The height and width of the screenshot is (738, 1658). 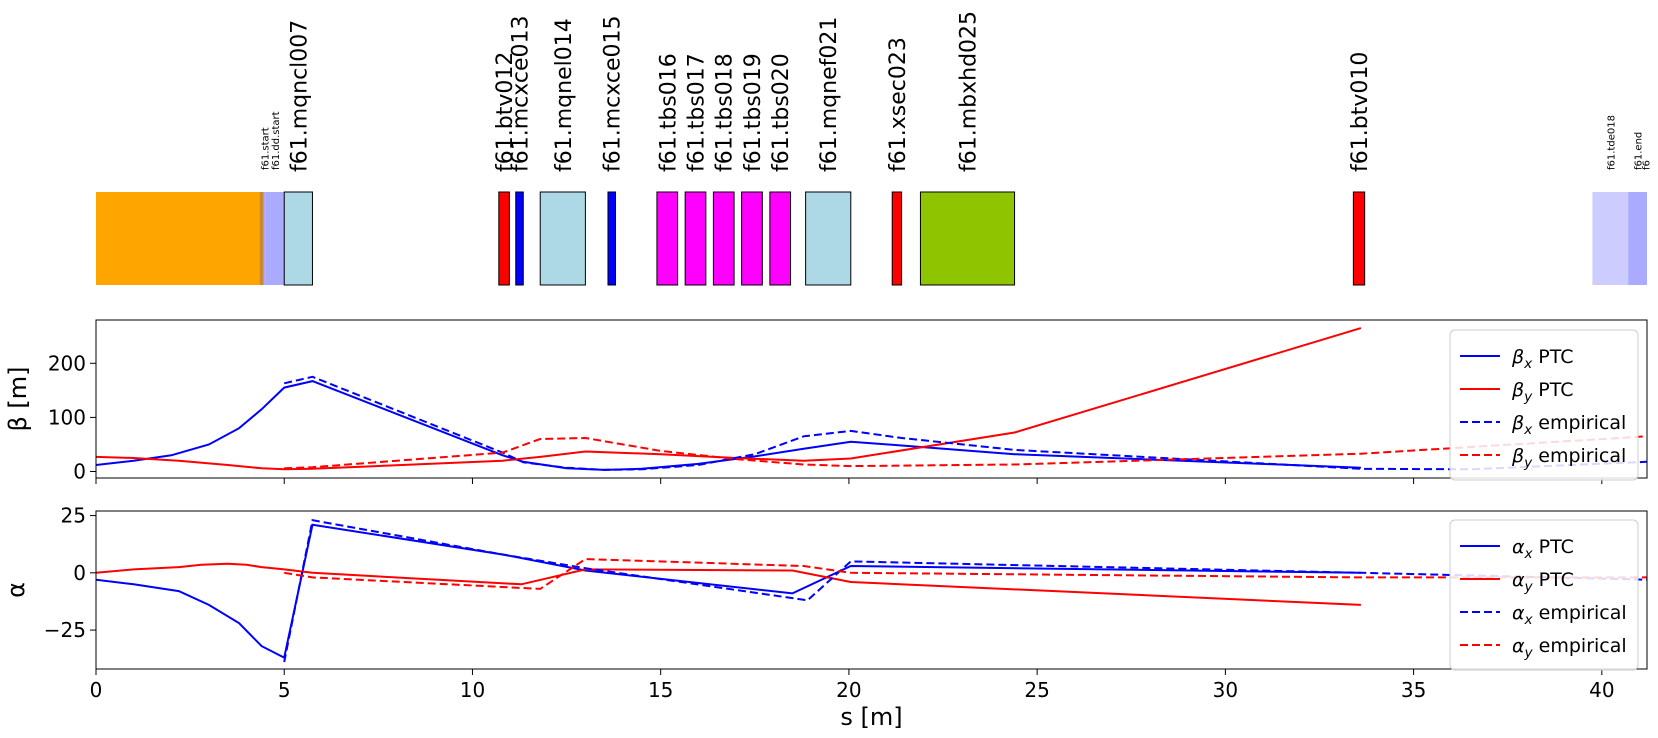 I want to click on y-tick-label: 100, so click(x=67, y=417).